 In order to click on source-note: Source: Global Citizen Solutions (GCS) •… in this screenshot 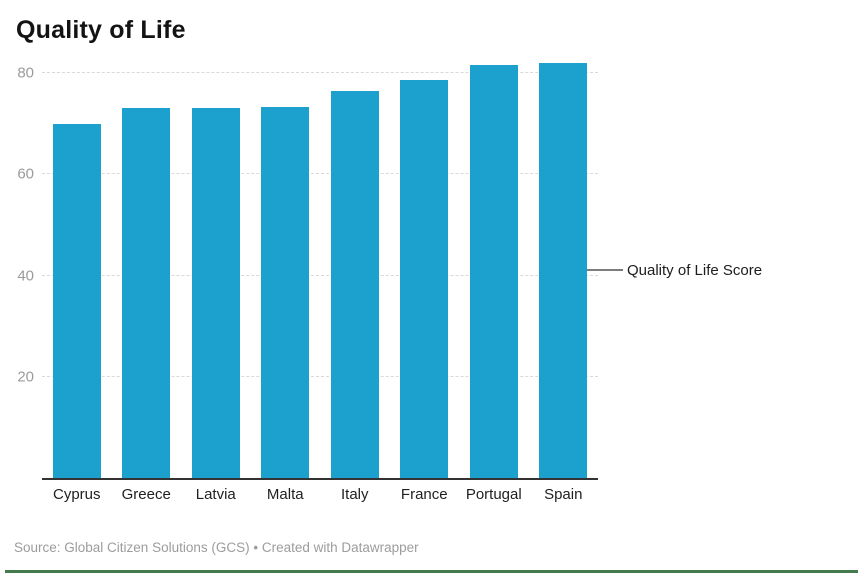, I will do `click(216, 547)`.